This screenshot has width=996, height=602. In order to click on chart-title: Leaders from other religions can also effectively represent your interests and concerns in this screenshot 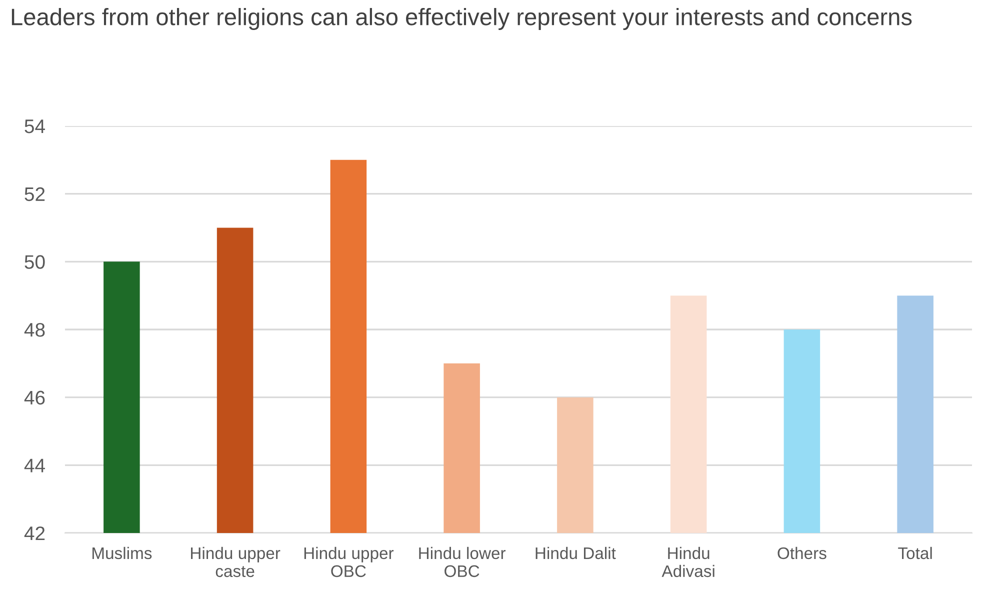, I will do `click(462, 19)`.